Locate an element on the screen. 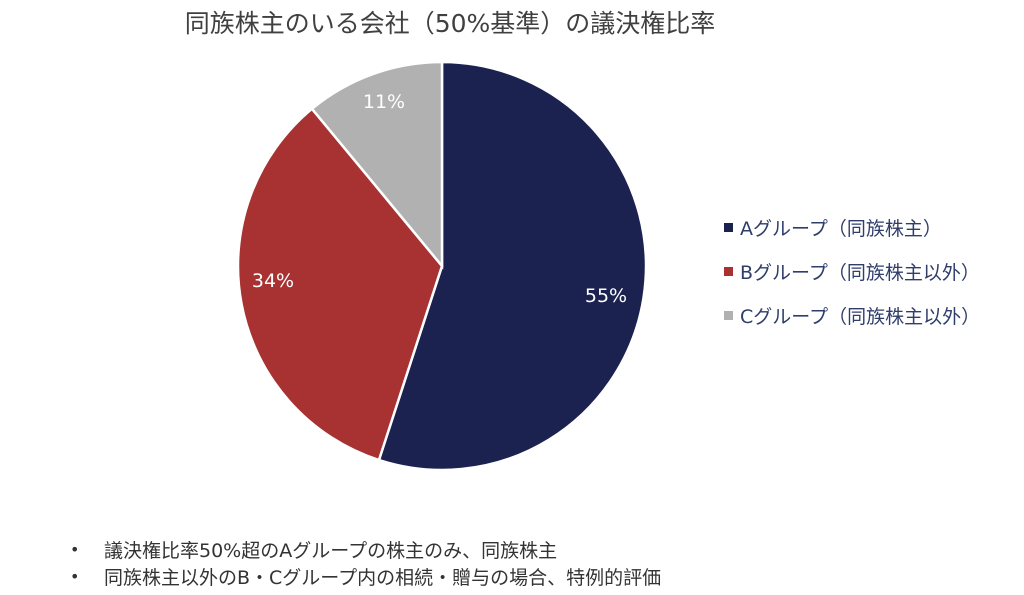  note-item: • 同族株主以外のB・Cグループ内の相続・贈与の場合、特例的評価 is located at coordinates (365, 576).